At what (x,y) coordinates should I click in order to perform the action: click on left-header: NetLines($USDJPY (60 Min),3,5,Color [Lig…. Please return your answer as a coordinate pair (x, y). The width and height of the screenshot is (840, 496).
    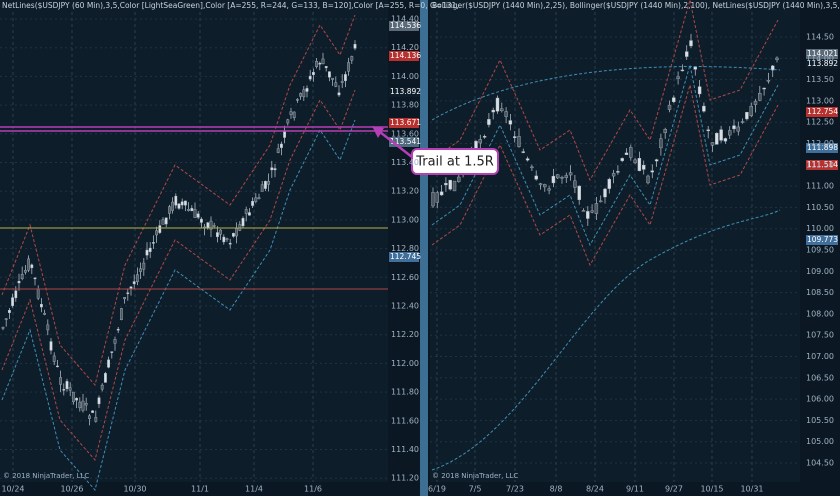
    Looking at the image, I should click on (230, 5).